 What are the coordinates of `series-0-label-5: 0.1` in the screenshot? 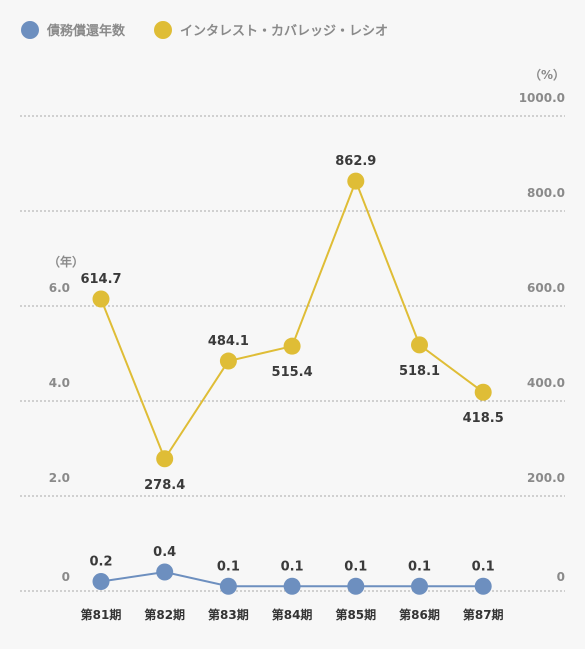 It's located at (419, 566).